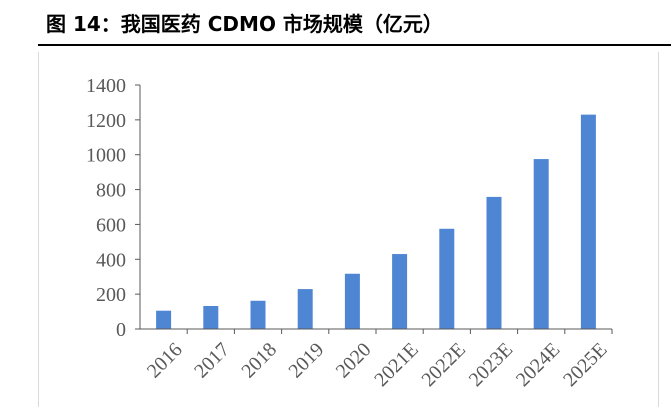  I want to click on y-tick-label: 1000, so click(106, 156).